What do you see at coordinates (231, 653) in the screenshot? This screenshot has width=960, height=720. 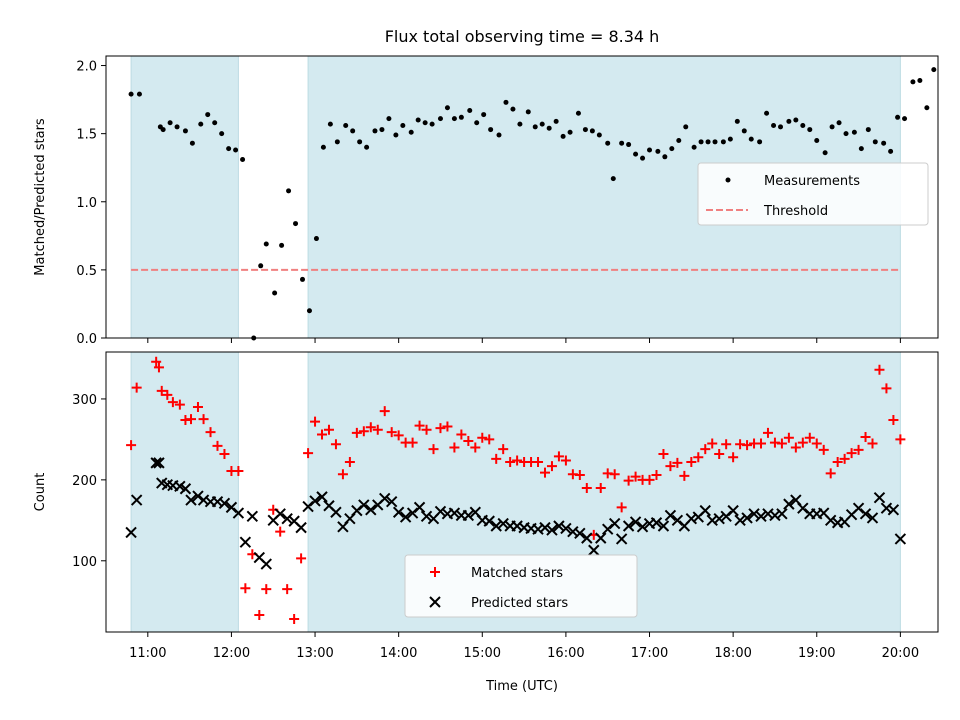 I see `x-tick-label: 12:00` at bounding box center [231, 653].